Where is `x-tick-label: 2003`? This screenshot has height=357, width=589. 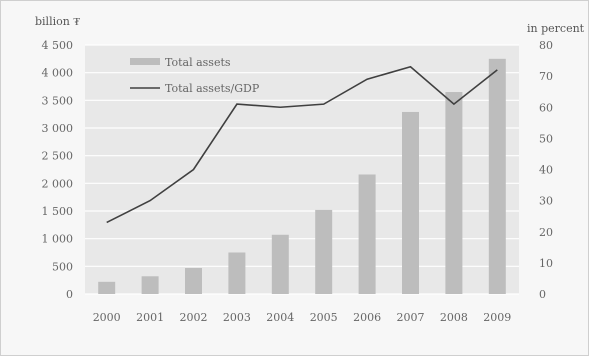
x-tick-label: 2003 is located at coordinates (237, 317).